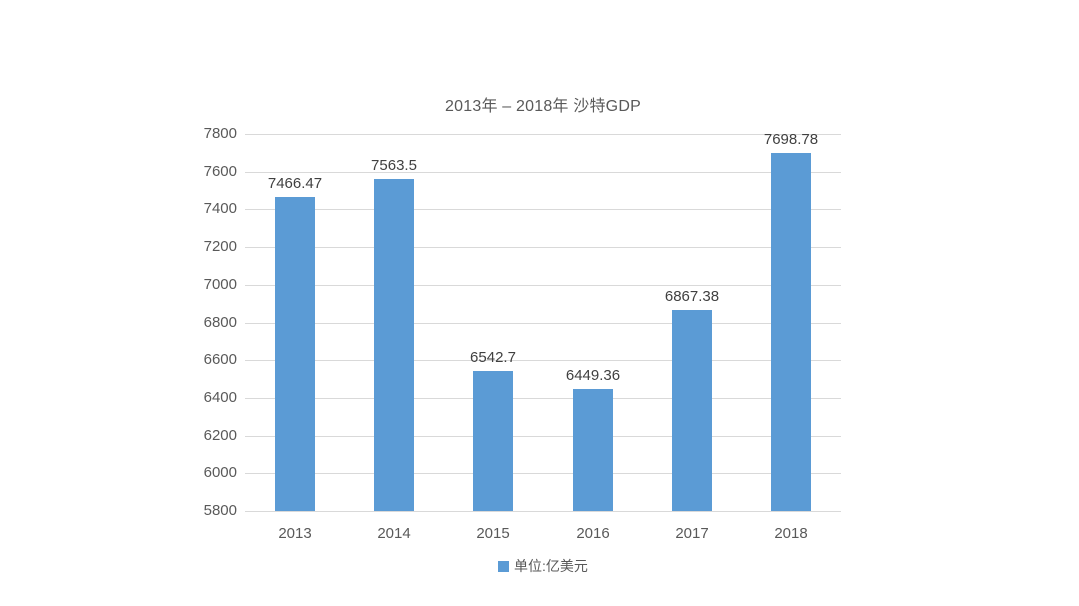  Describe the element at coordinates (220, 284) in the screenshot. I see `y-axis-tick-label: 7000` at that location.